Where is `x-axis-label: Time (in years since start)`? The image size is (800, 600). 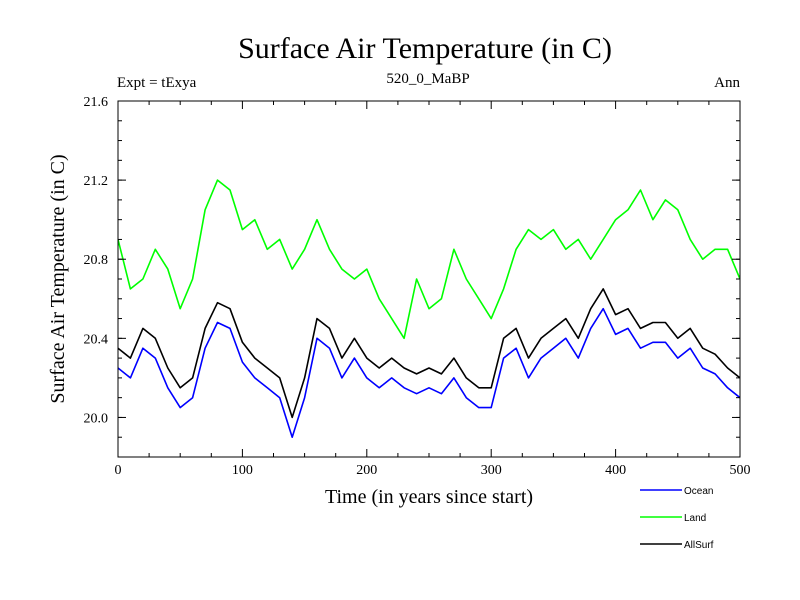
x-axis-label: Time (in years since start) is located at coordinates (429, 497).